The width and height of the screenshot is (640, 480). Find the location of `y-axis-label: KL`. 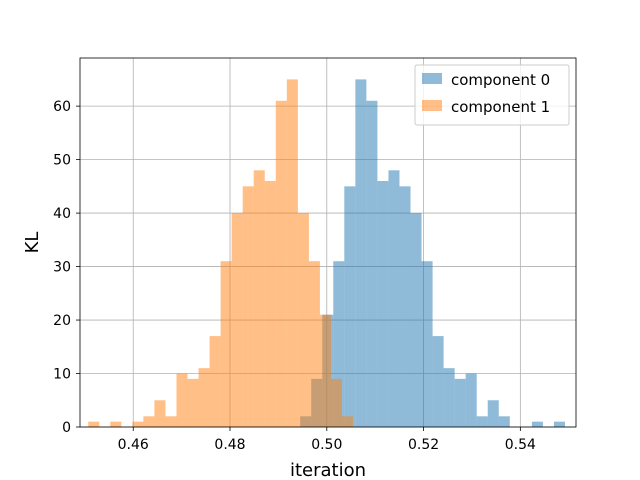

y-axis-label: KL is located at coordinates (32, 243).